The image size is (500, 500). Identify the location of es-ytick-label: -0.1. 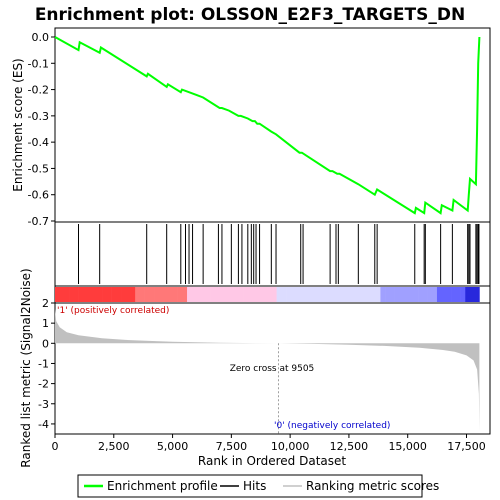
(38, 63).